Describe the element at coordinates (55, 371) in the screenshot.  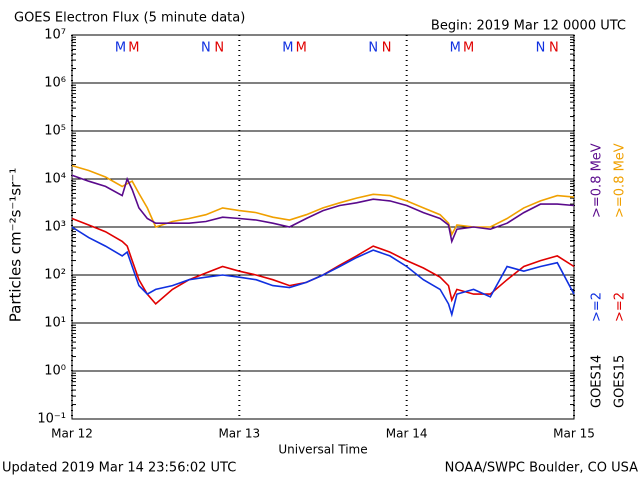
I see `y-tick-label: 10⁰` at that location.